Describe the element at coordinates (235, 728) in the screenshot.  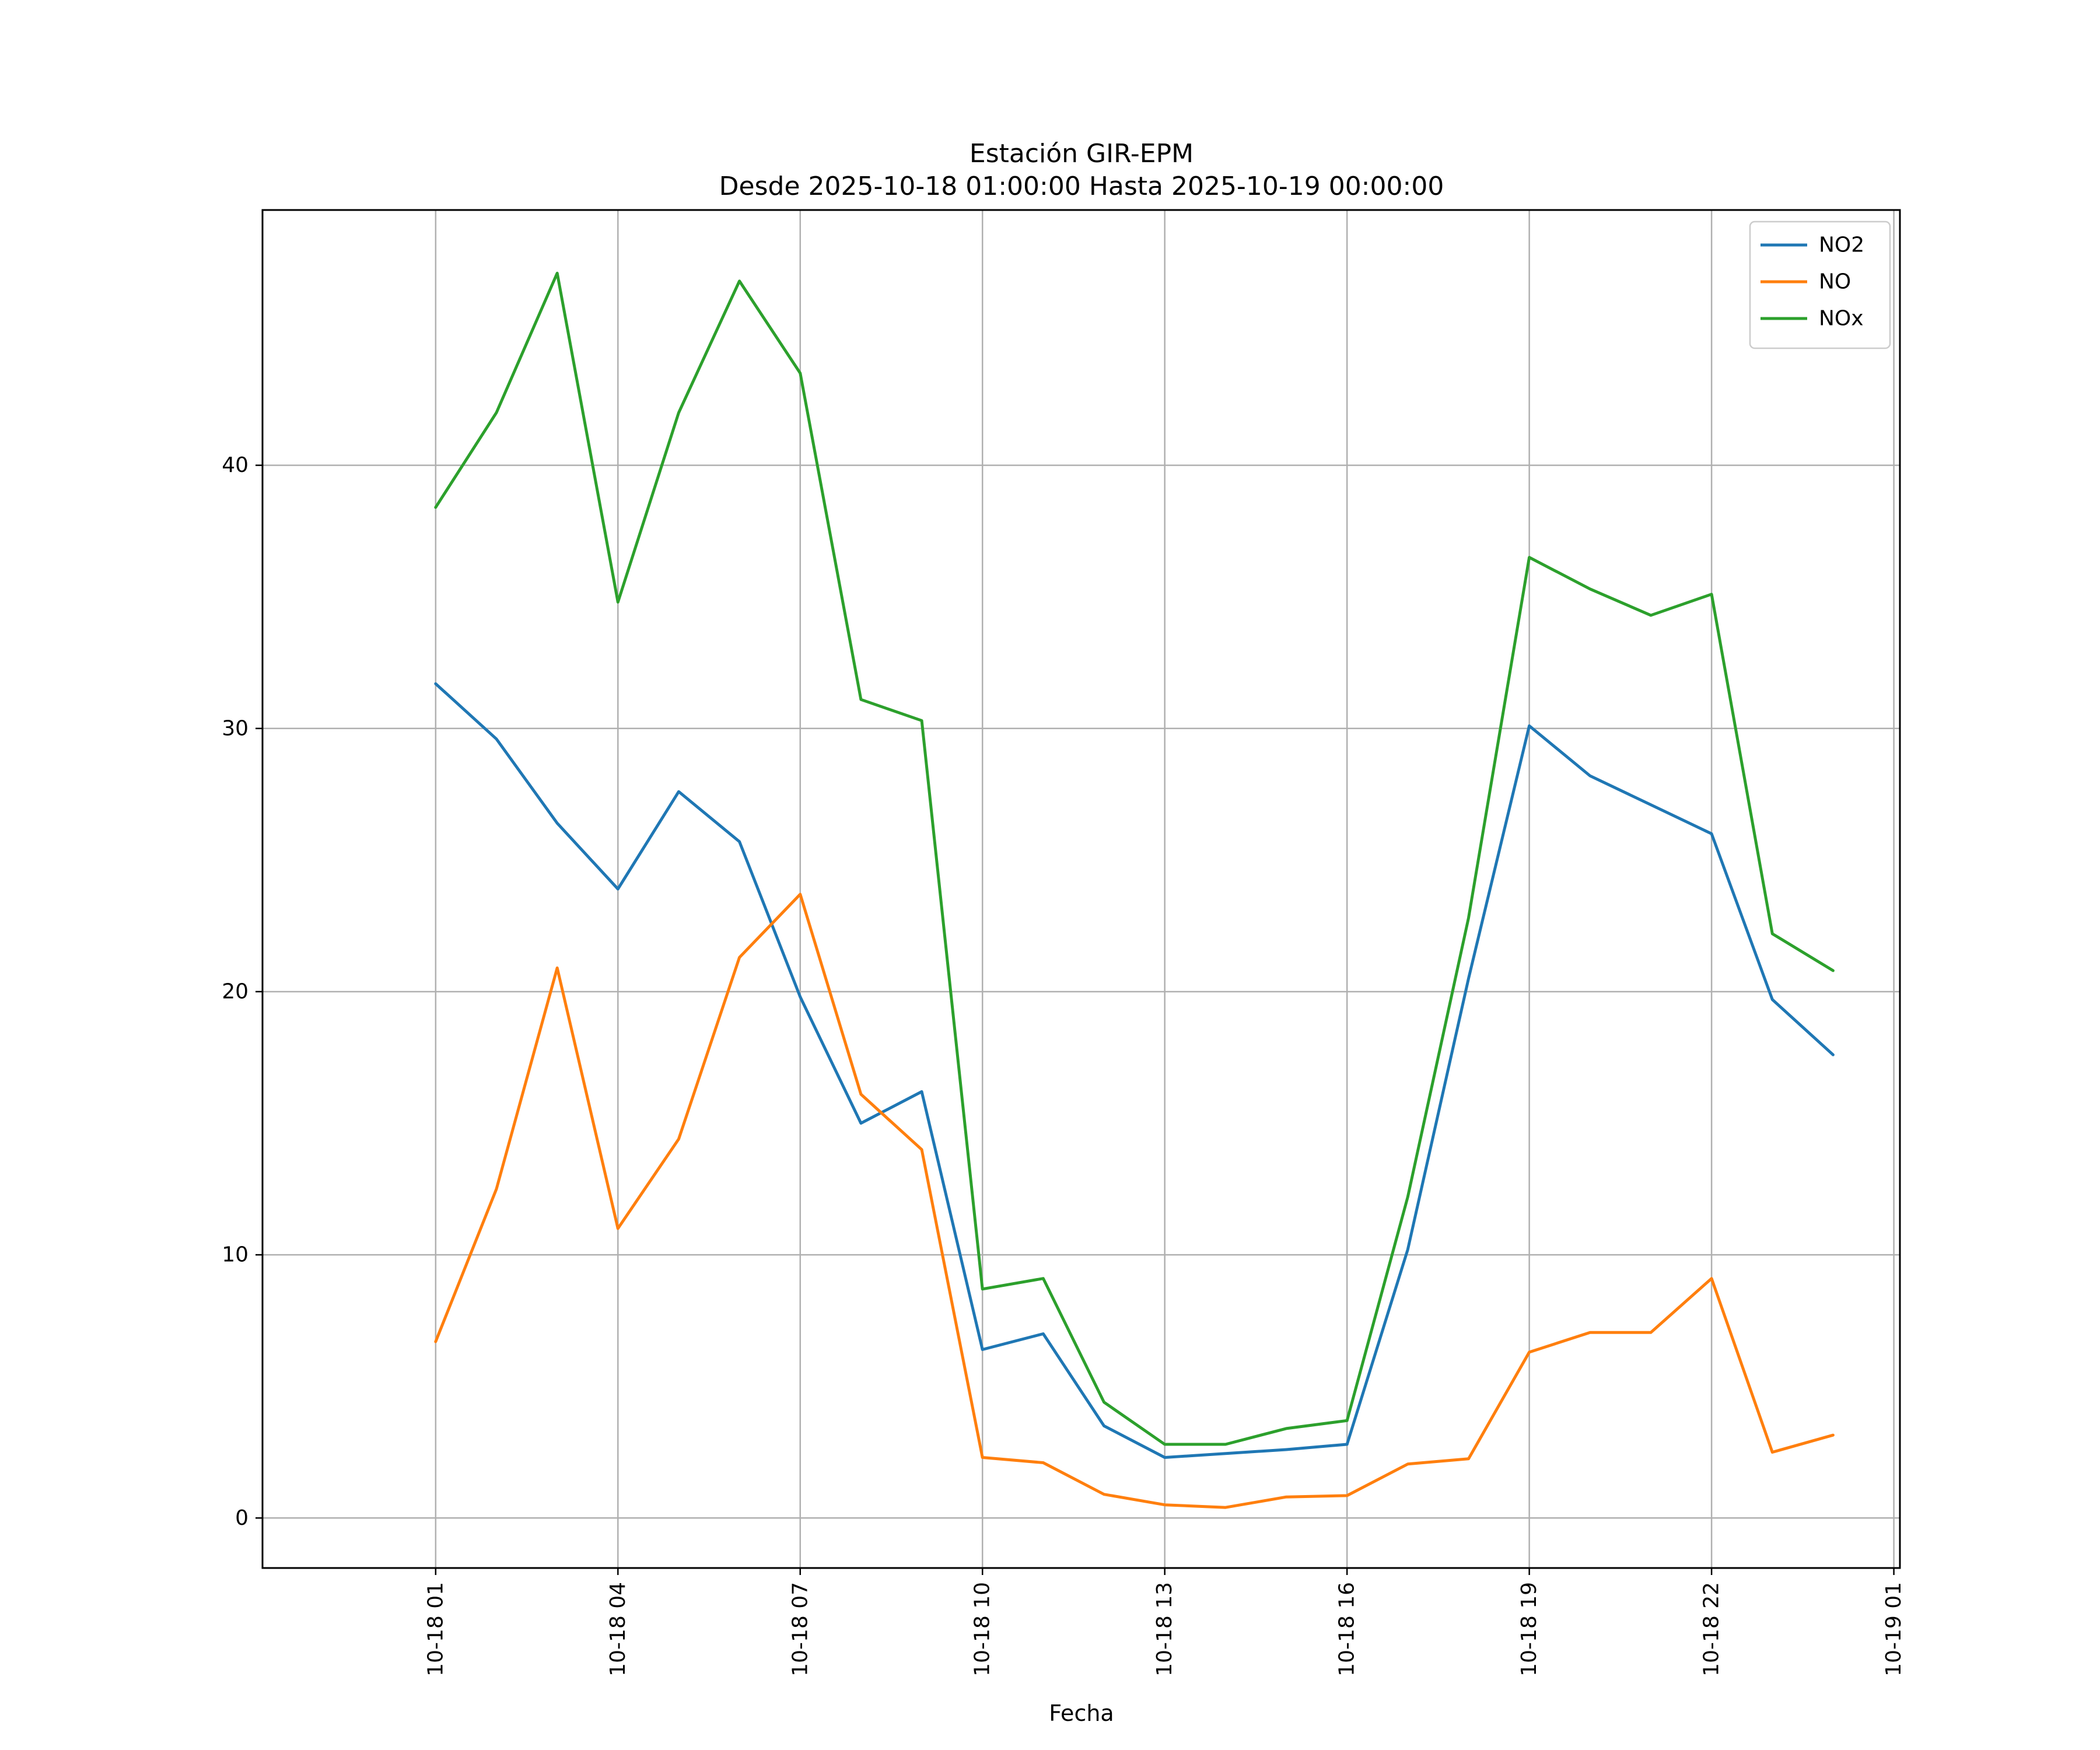
I see `y-tick-label: 30` at that location.